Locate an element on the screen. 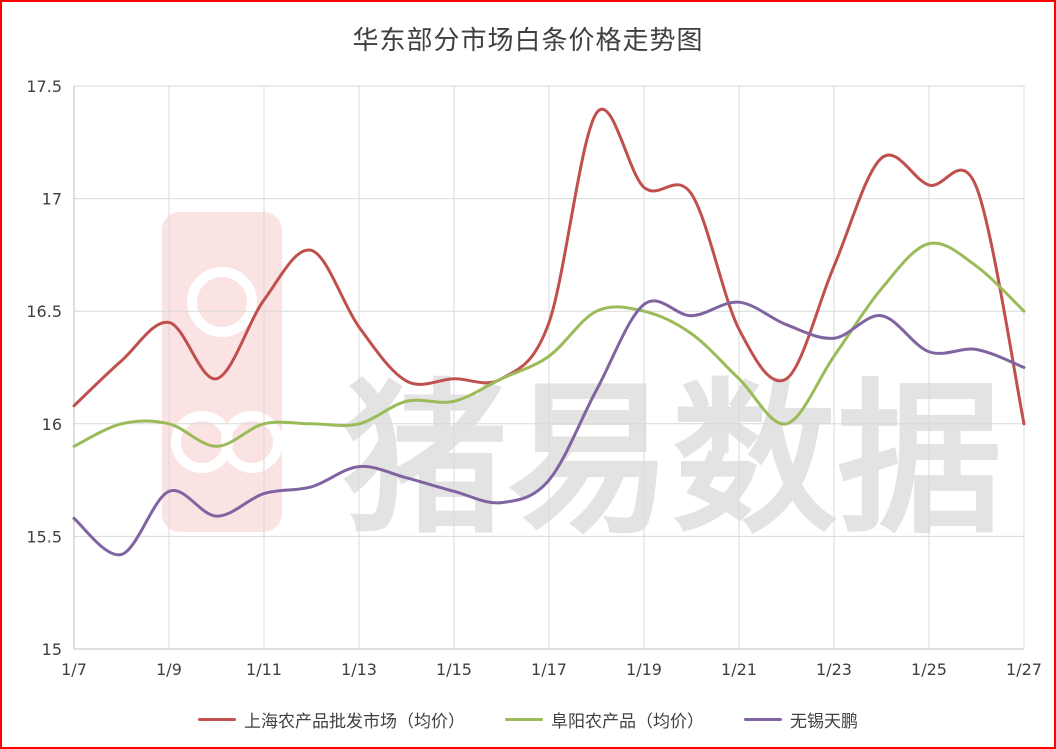  x-tick-label: 1/11 is located at coordinates (264, 669).